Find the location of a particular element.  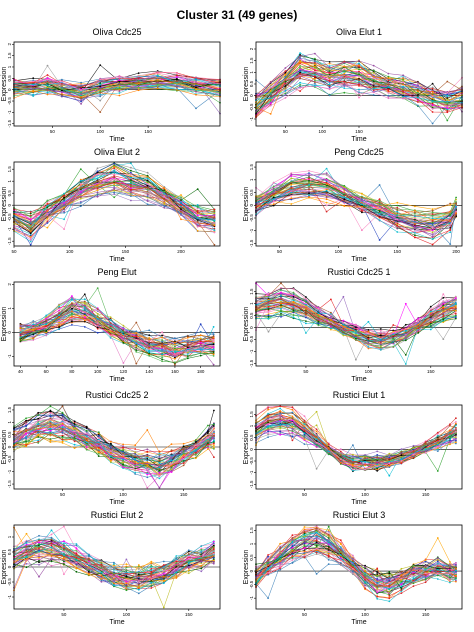

plot-frame is located at coordinates (359, 204).